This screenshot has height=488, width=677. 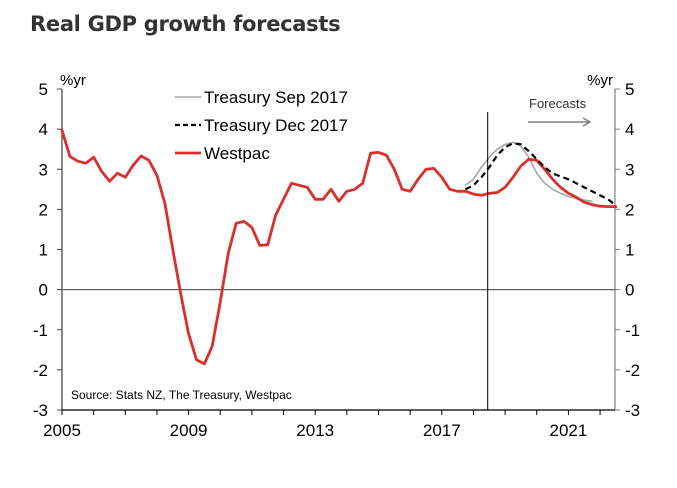 What do you see at coordinates (629, 89) in the screenshot?
I see `y-tick-label-right: 5` at bounding box center [629, 89].